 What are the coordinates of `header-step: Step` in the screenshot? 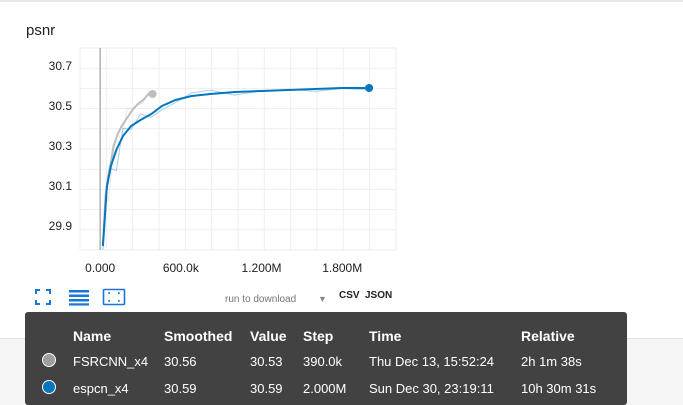 It's located at (318, 336).